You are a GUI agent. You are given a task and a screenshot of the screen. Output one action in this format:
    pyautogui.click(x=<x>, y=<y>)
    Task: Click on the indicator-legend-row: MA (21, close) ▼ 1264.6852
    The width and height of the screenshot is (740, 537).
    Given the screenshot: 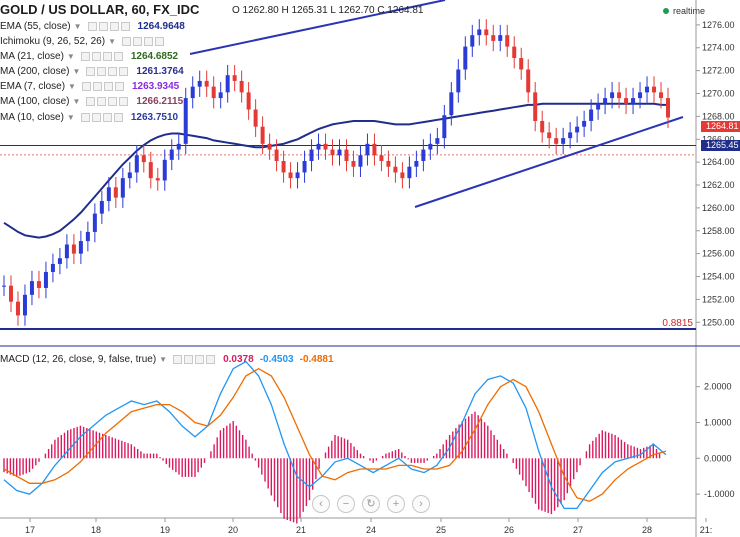 What is the action you would take?
    pyautogui.click(x=89, y=56)
    